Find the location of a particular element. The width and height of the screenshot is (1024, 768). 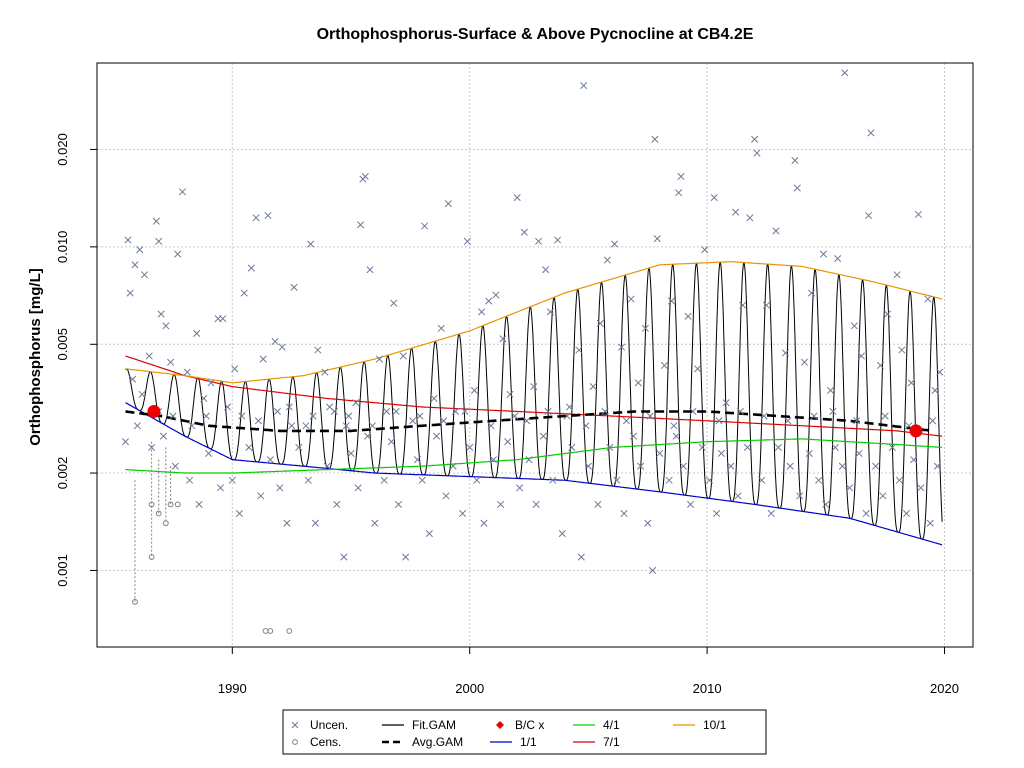

legend-item-b-c-x: B/C x is located at coordinates (520, 725).